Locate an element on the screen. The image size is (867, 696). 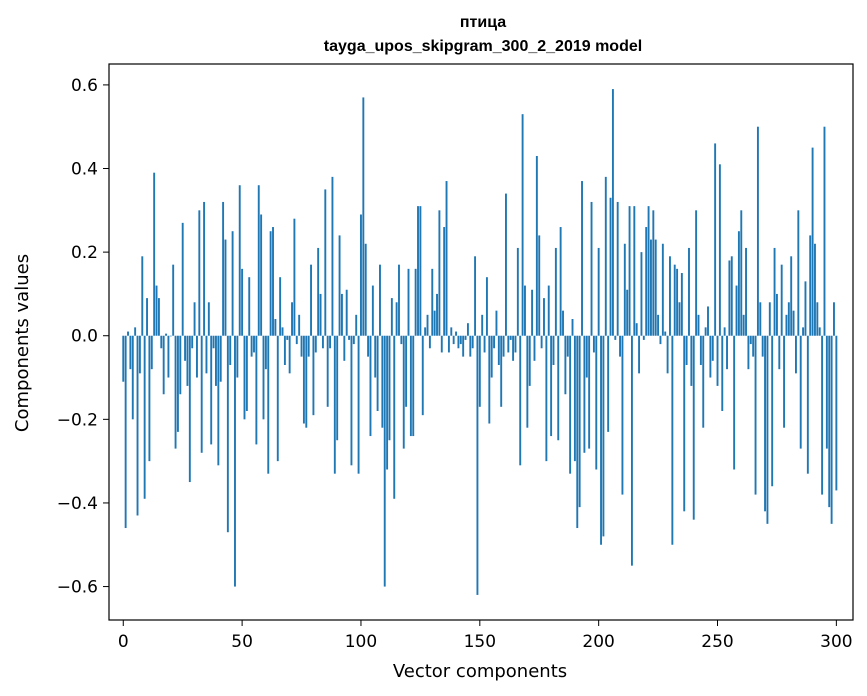
y-tick-label: 0.6 is located at coordinates (84, 86).